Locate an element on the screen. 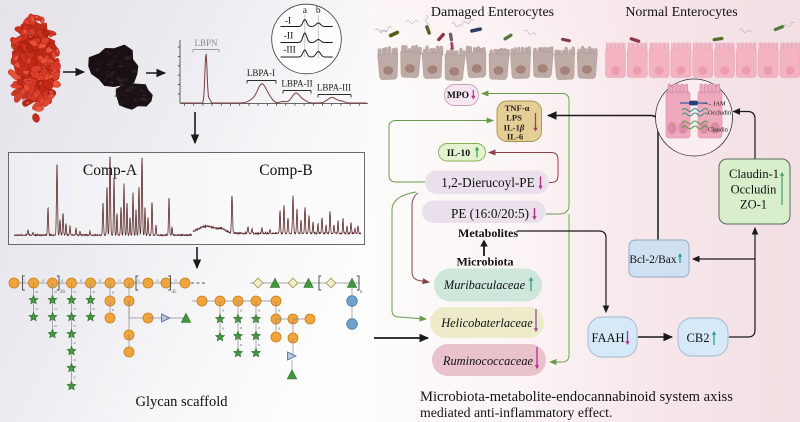 This screenshot has width=800, height=422. svg-text: CB2 is located at coordinates (698, 338).